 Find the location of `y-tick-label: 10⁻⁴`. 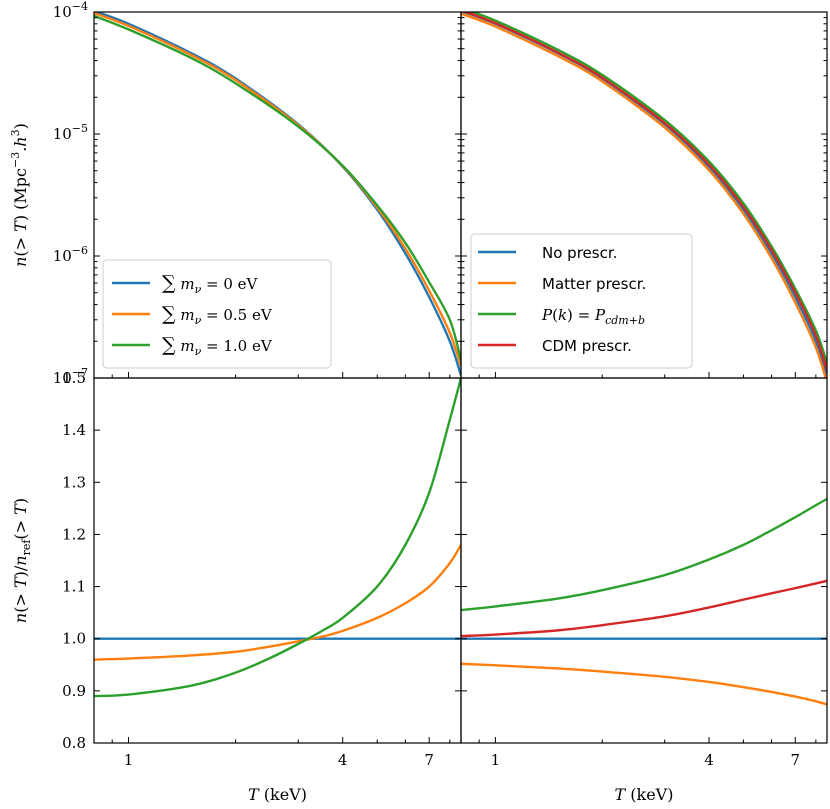

y-tick-label: 10⁻⁴ is located at coordinates (70, 10).